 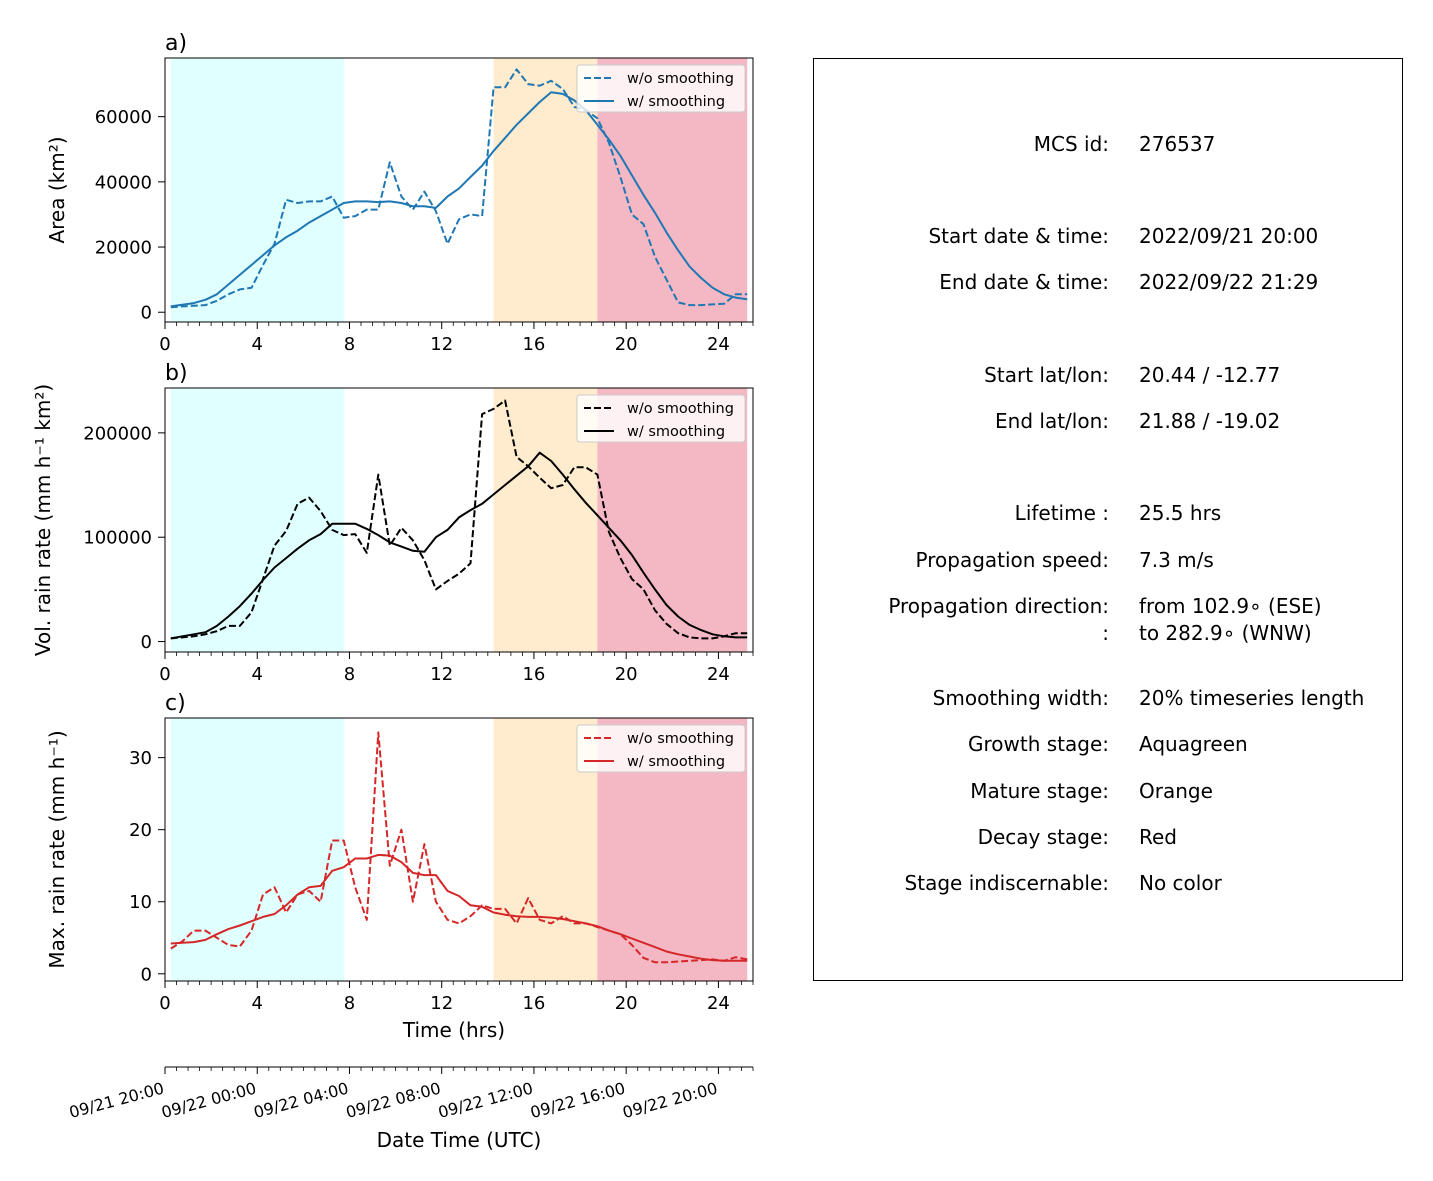 What do you see at coordinates (1176, 791) in the screenshot?
I see `info-value: Orange` at bounding box center [1176, 791].